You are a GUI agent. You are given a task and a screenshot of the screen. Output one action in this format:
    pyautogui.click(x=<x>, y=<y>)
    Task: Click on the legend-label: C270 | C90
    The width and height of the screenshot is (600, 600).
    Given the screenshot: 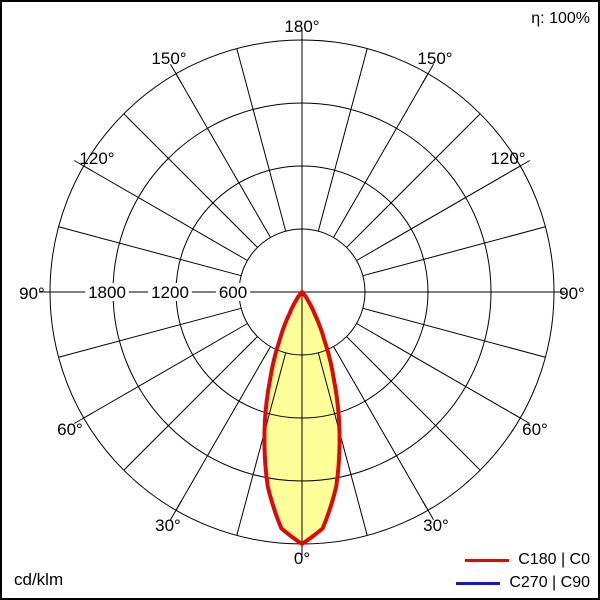 What is the action you would take?
    pyautogui.click(x=549, y=582)
    